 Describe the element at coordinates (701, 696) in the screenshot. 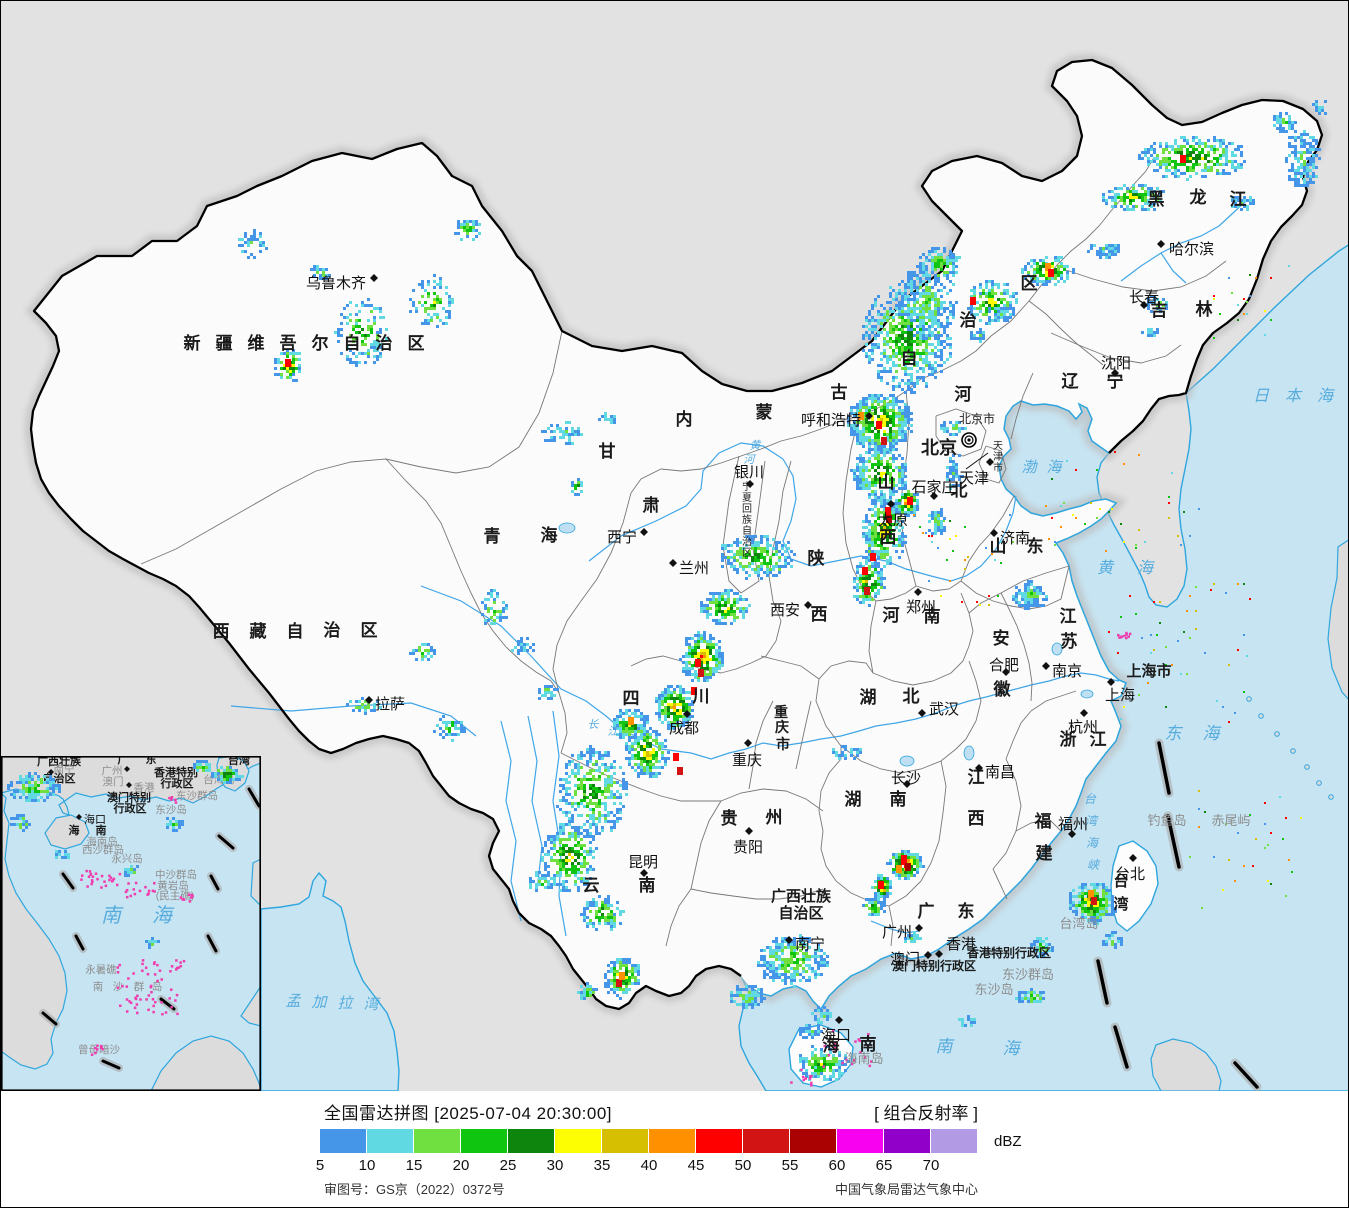

I see `province-label: 川` at that location.